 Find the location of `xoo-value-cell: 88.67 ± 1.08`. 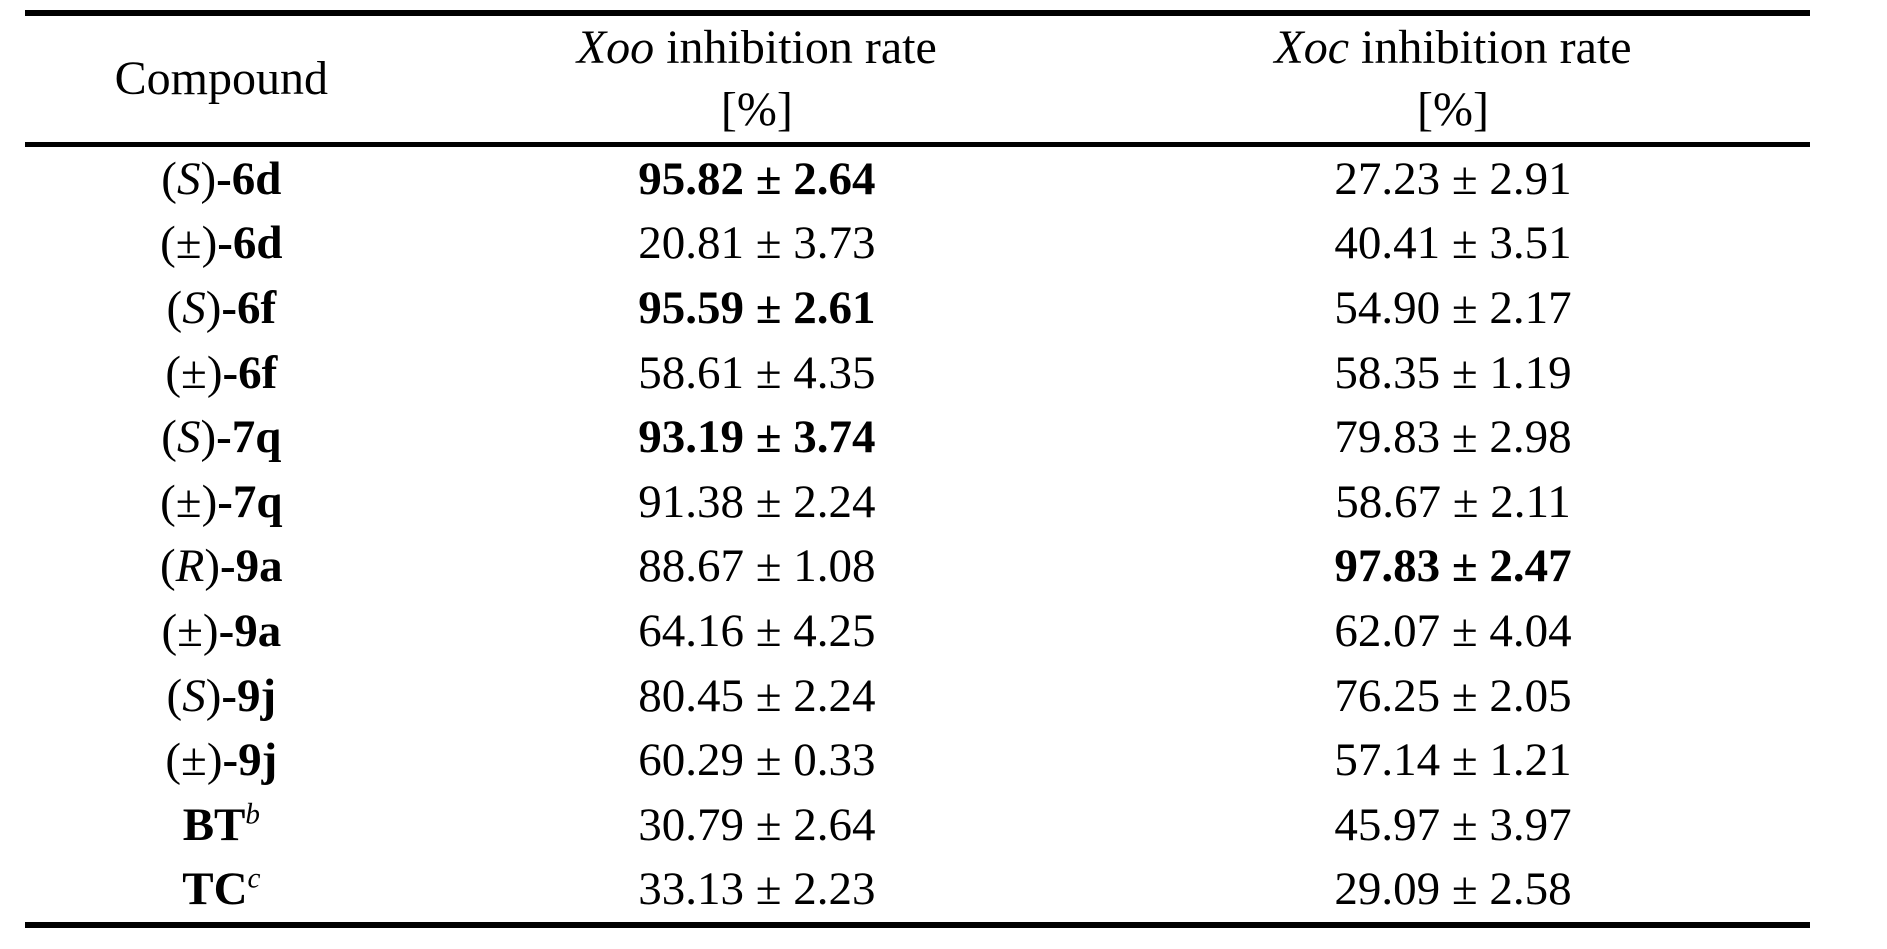

xoo-value-cell: 88.67 ± 1.08 is located at coordinates (757, 566).